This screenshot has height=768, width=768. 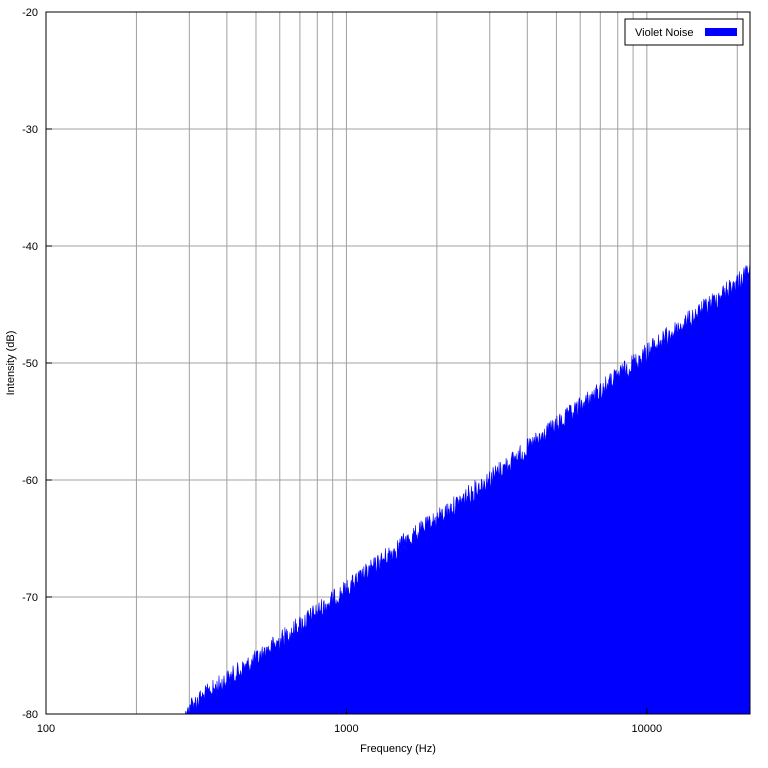 I want to click on x-axis-title: Frequency (Hz), so click(x=398, y=749).